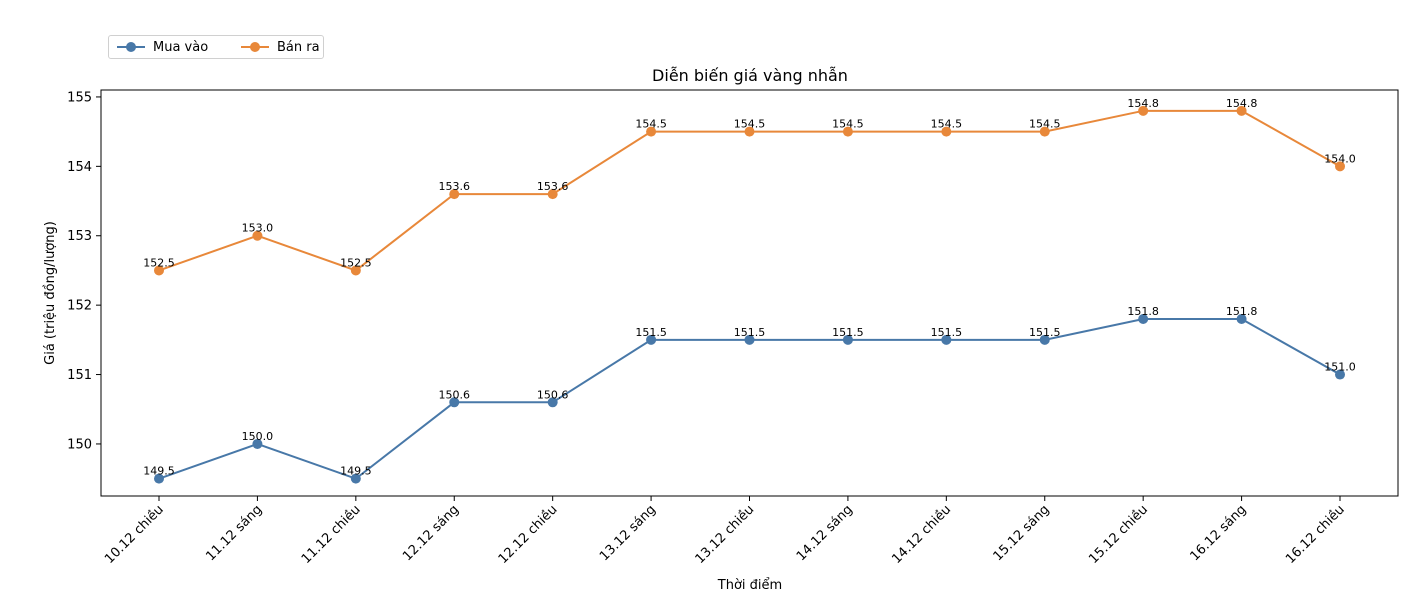  Describe the element at coordinates (79, 236) in the screenshot. I see `y-tick-label: 153` at that location.